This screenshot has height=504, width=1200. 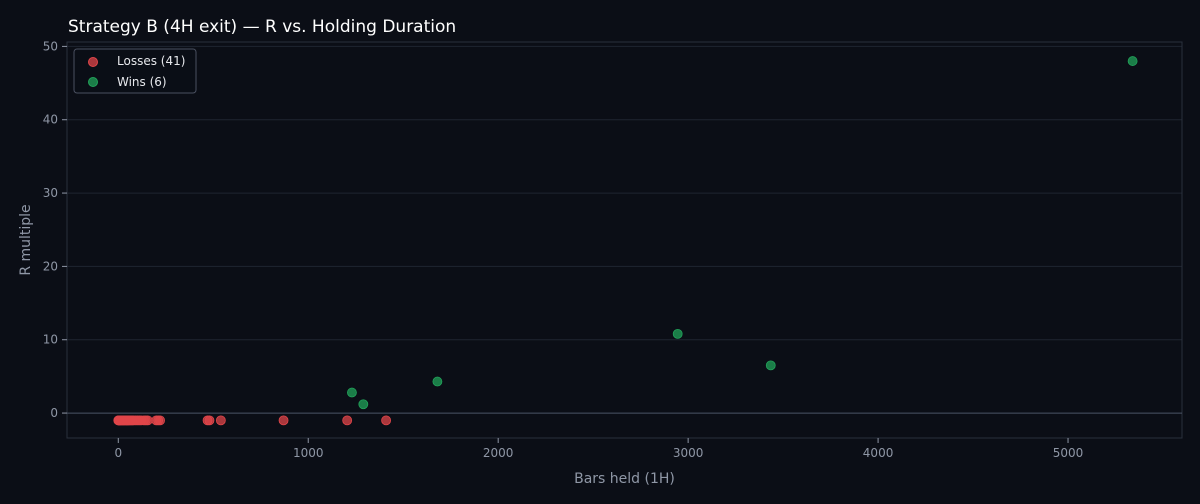 I want to click on x-tick-label: 2000, so click(x=498, y=453).